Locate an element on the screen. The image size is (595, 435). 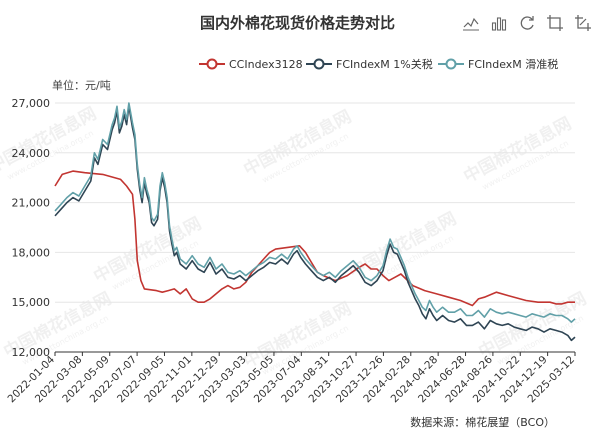
data-zoom-reset-icon is located at coordinates (583, 23).